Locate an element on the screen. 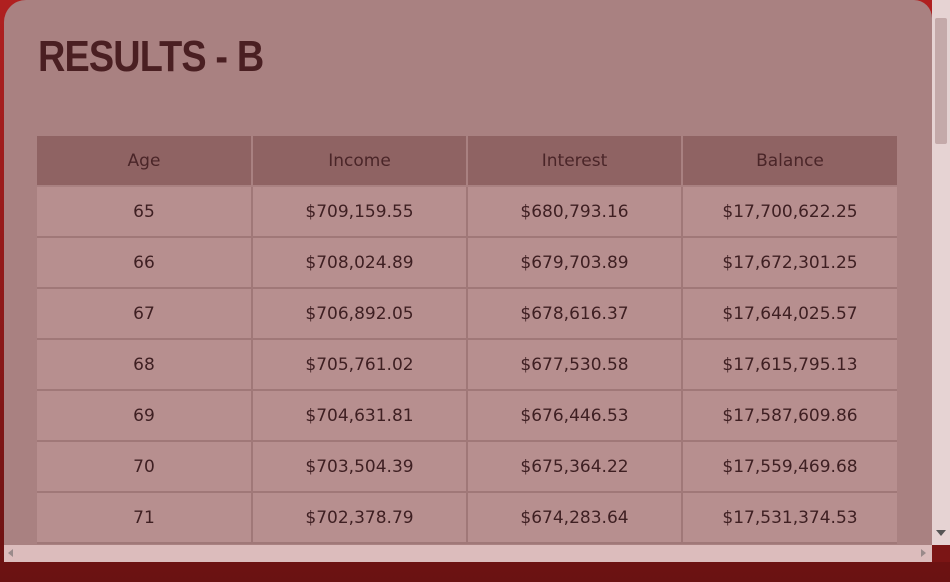  column-header-age: Age is located at coordinates (145, 161).